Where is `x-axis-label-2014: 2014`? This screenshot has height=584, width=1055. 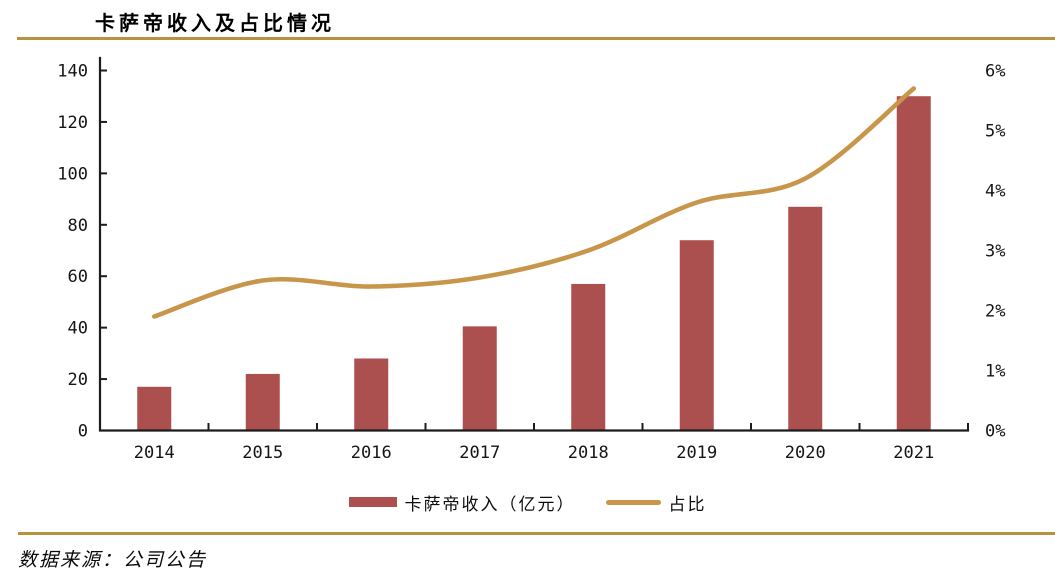
x-axis-label-2014: 2014 is located at coordinates (154, 453).